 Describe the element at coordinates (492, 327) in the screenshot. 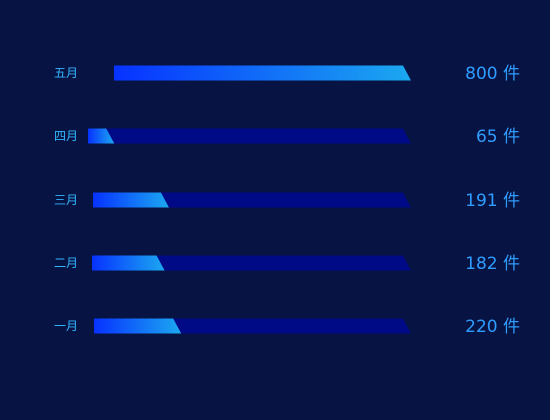

I see `value-label: 220 件` at that location.